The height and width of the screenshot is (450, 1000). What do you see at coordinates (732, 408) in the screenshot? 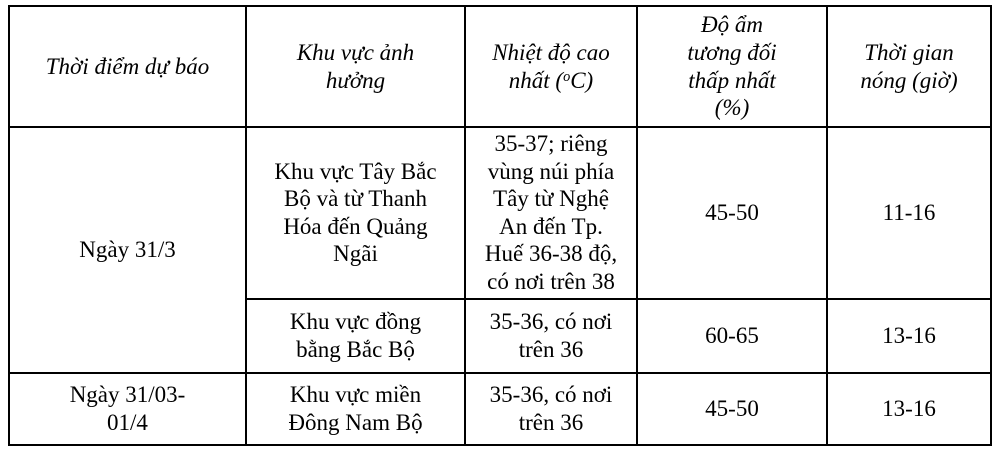
I see `cell-humidity-southeast: 45-50` at bounding box center [732, 408].